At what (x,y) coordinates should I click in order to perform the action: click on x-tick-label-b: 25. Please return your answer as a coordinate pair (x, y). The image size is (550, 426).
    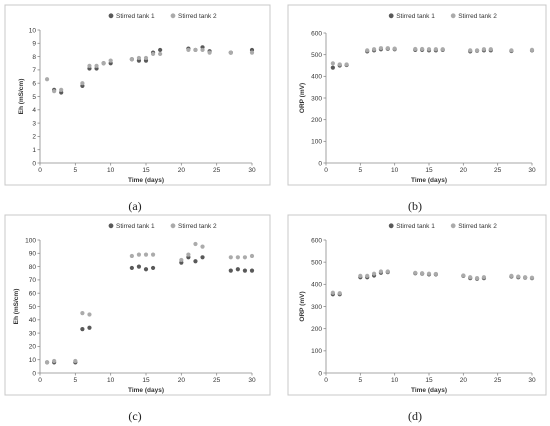
    Looking at the image, I should click on (498, 170).